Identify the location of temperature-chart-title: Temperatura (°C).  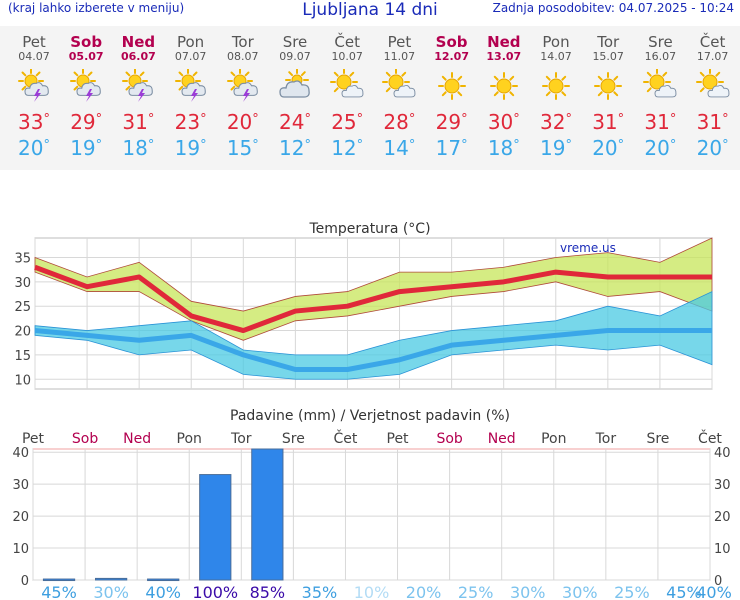
(369, 229).